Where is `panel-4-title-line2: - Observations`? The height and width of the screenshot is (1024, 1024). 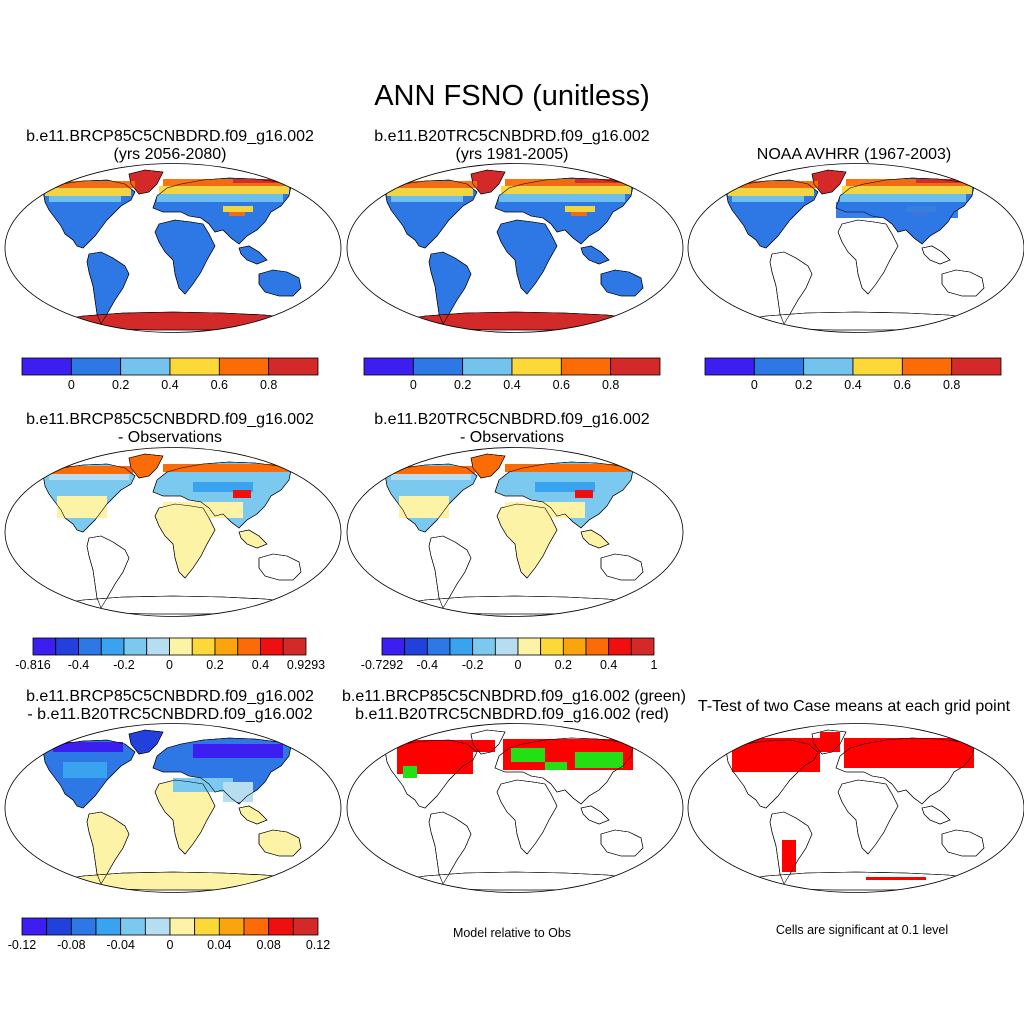 panel-4-title-line2: - Observations is located at coordinates (170, 437).